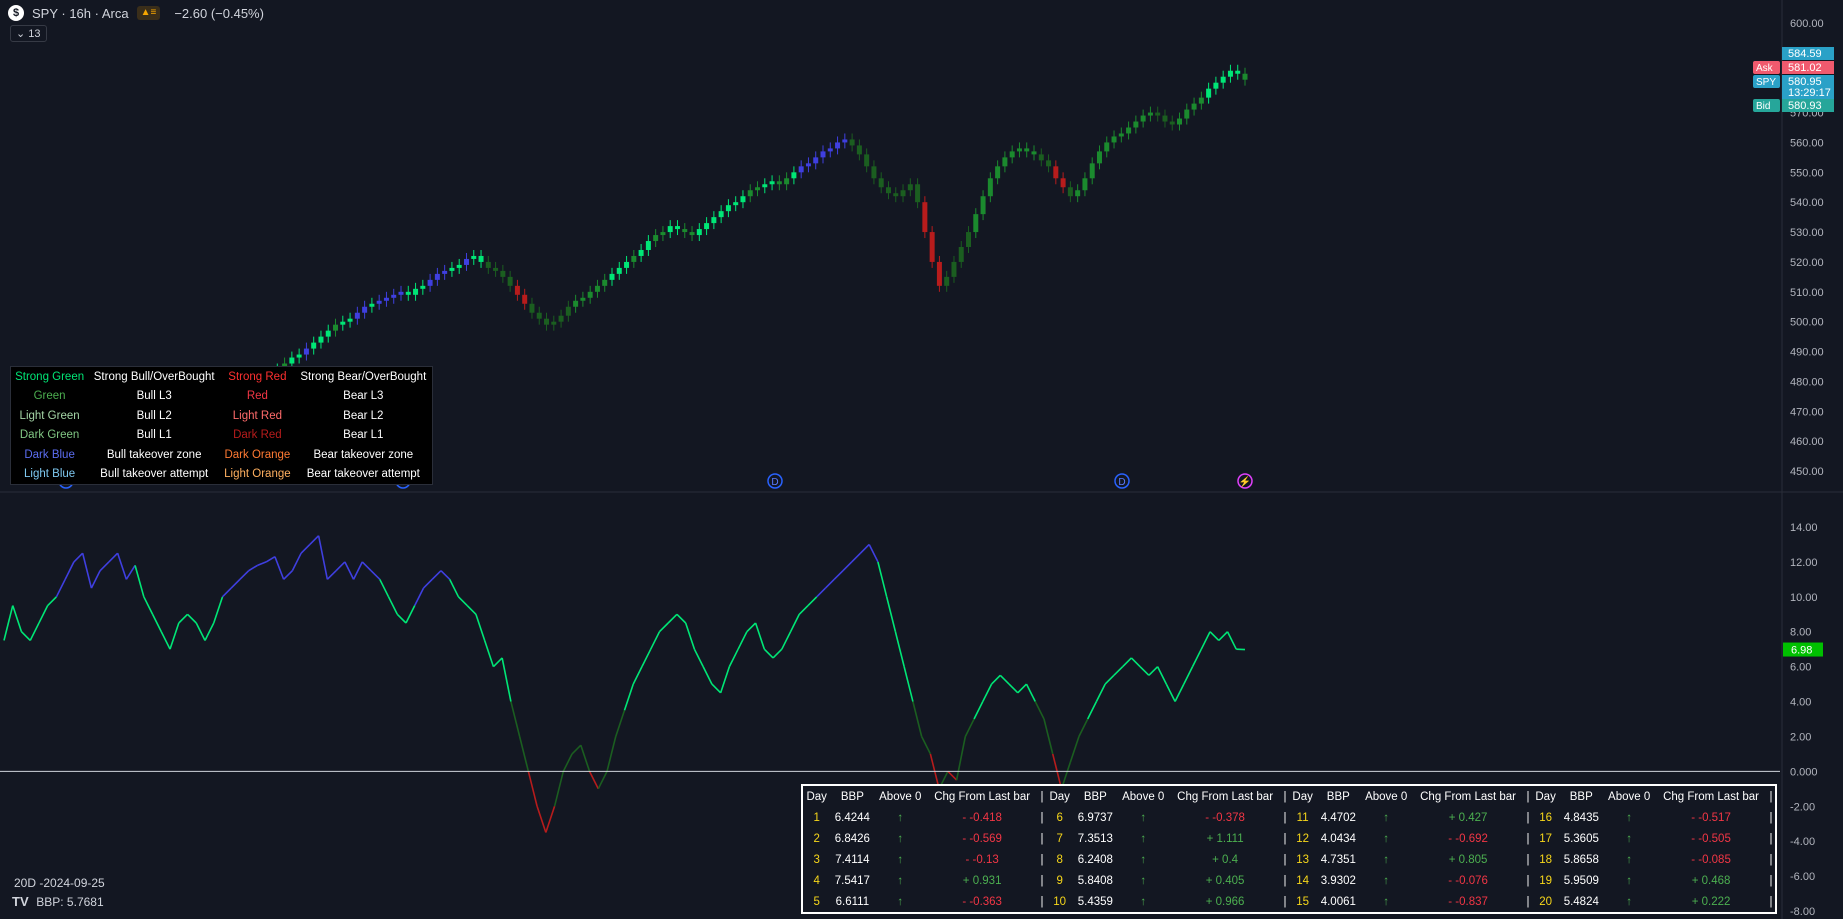  What do you see at coordinates (16, 13) in the screenshot?
I see `symbol-badge: $` at bounding box center [16, 13].